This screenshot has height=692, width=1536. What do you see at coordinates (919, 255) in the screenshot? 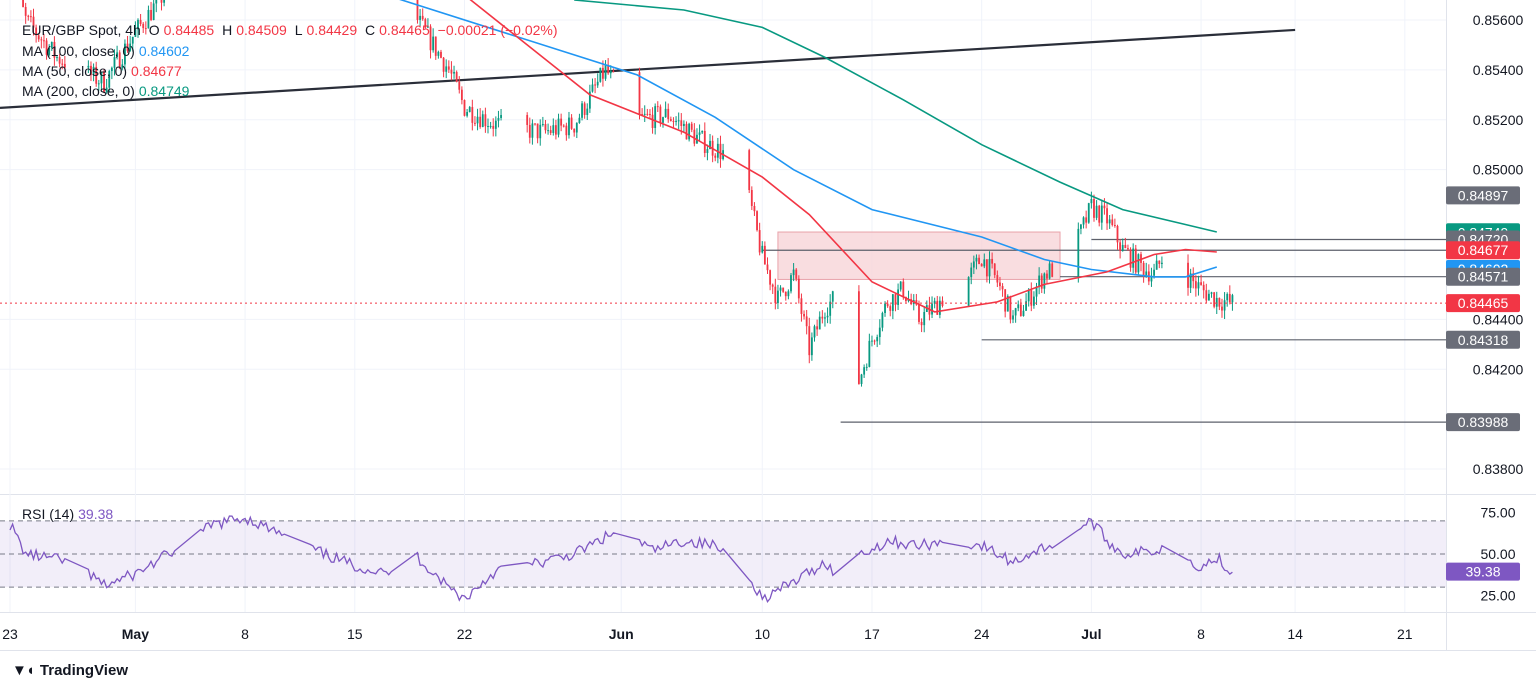
I see `supply-zone` at bounding box center [919, 255].